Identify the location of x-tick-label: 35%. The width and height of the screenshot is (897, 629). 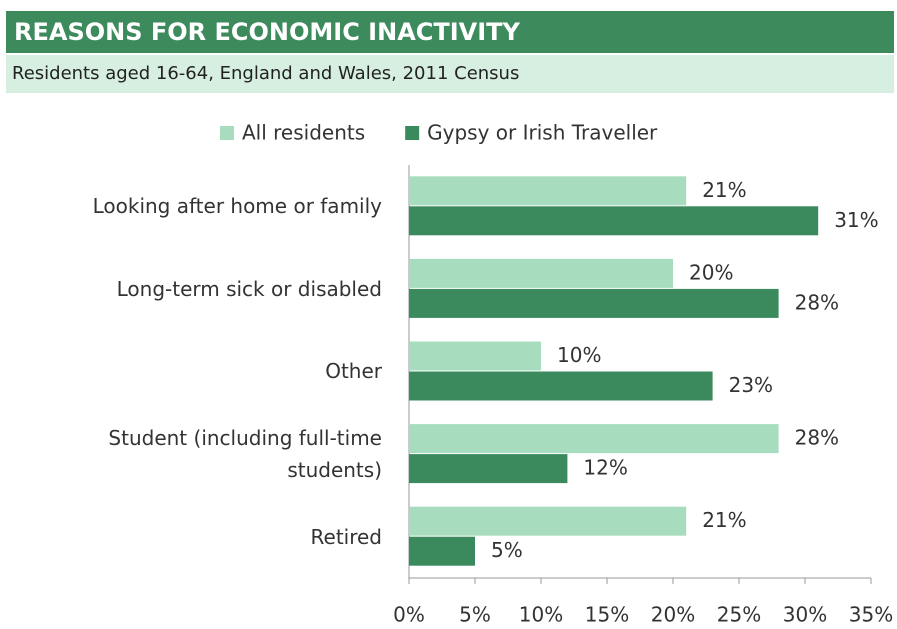
(871, 615).